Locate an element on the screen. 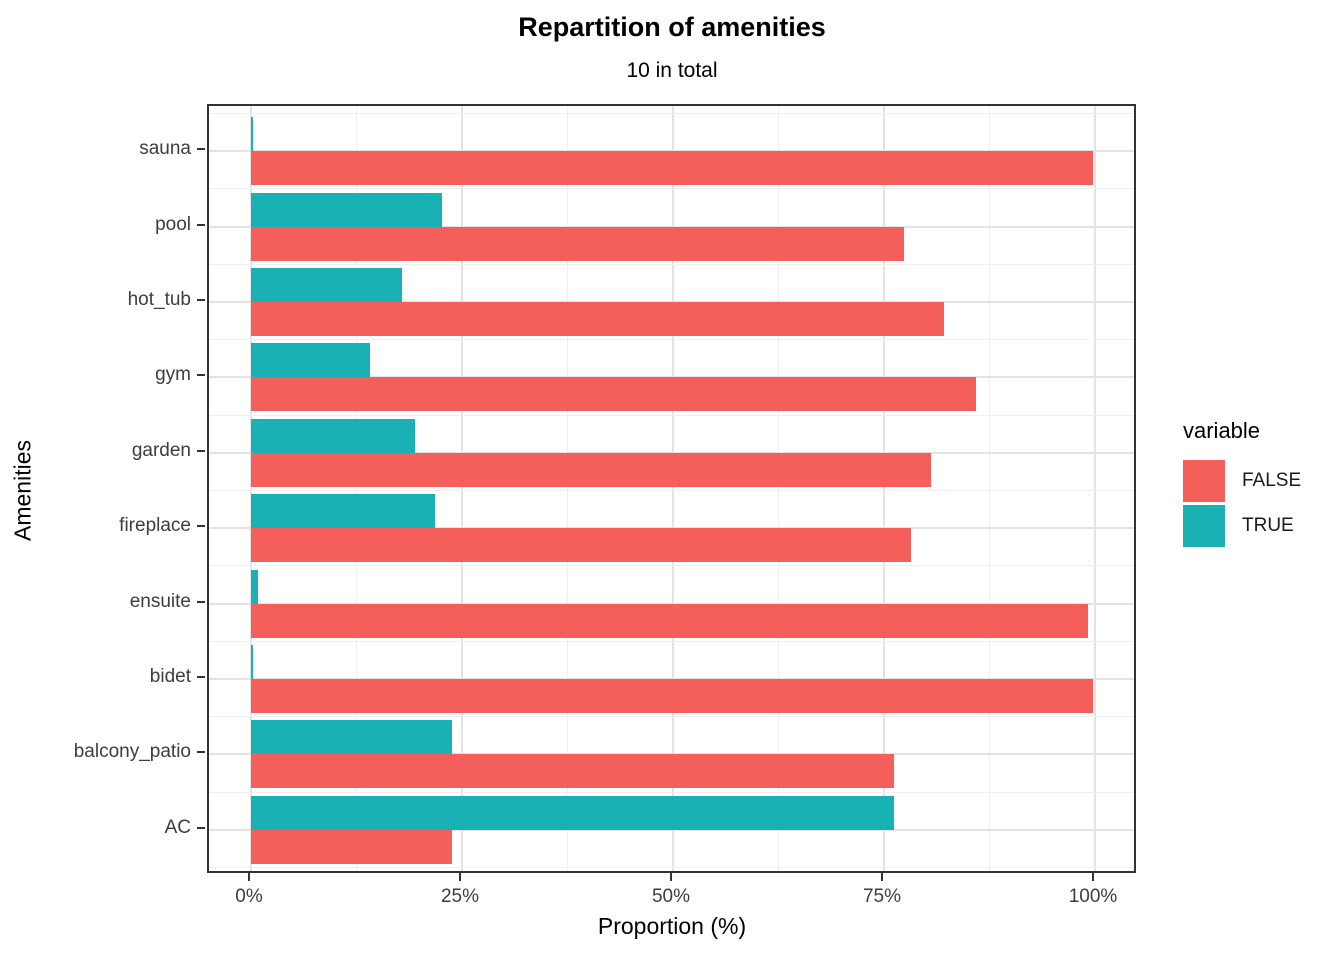 The width and height of the screenshot is (1344, 960). legend-entry-true: TRUE is located at coordinates (1263, 526).